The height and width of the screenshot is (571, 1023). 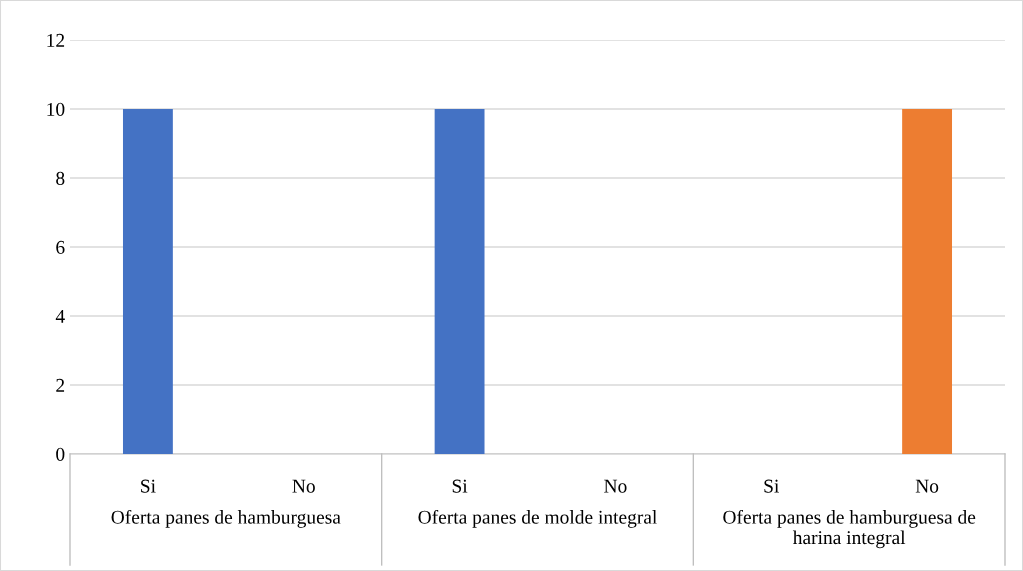 What do you see at coordinates (60, 454) in the screenshot?
I see `y-tick-label: 0` at bounding box center [60, 454].